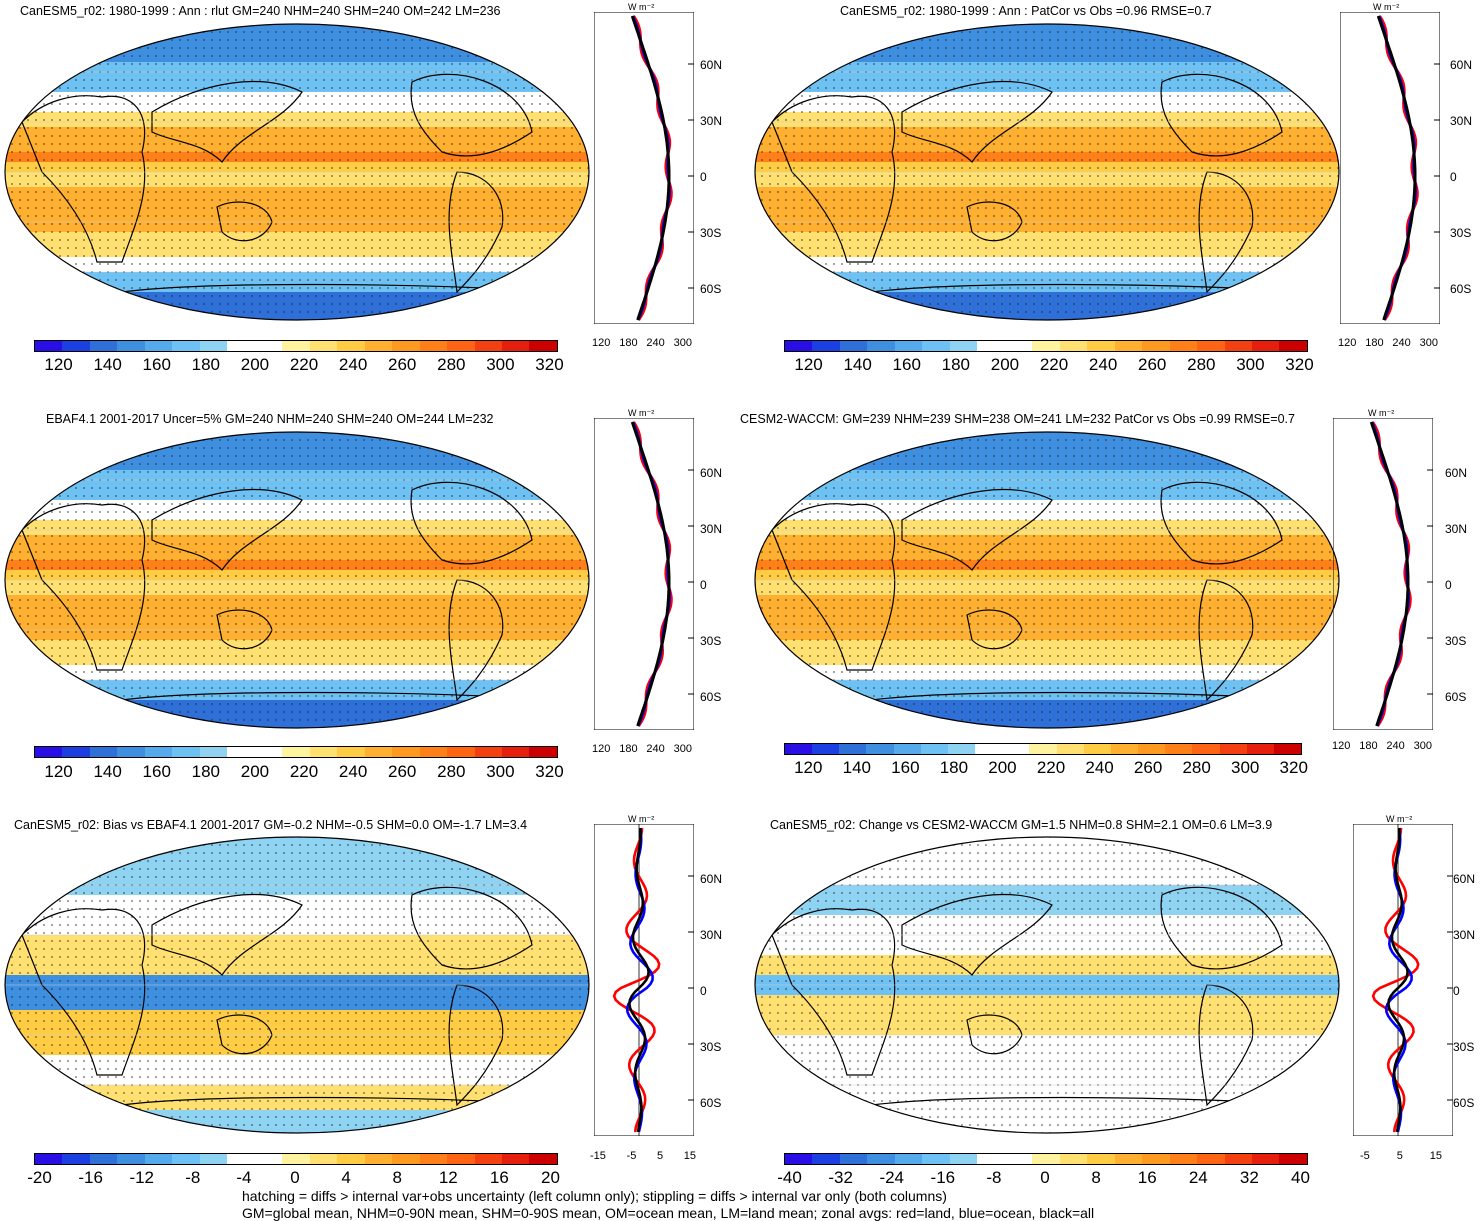 The image size is (1483, 1221). I want to click on units-label: W m⁻², so click(1399, 819).